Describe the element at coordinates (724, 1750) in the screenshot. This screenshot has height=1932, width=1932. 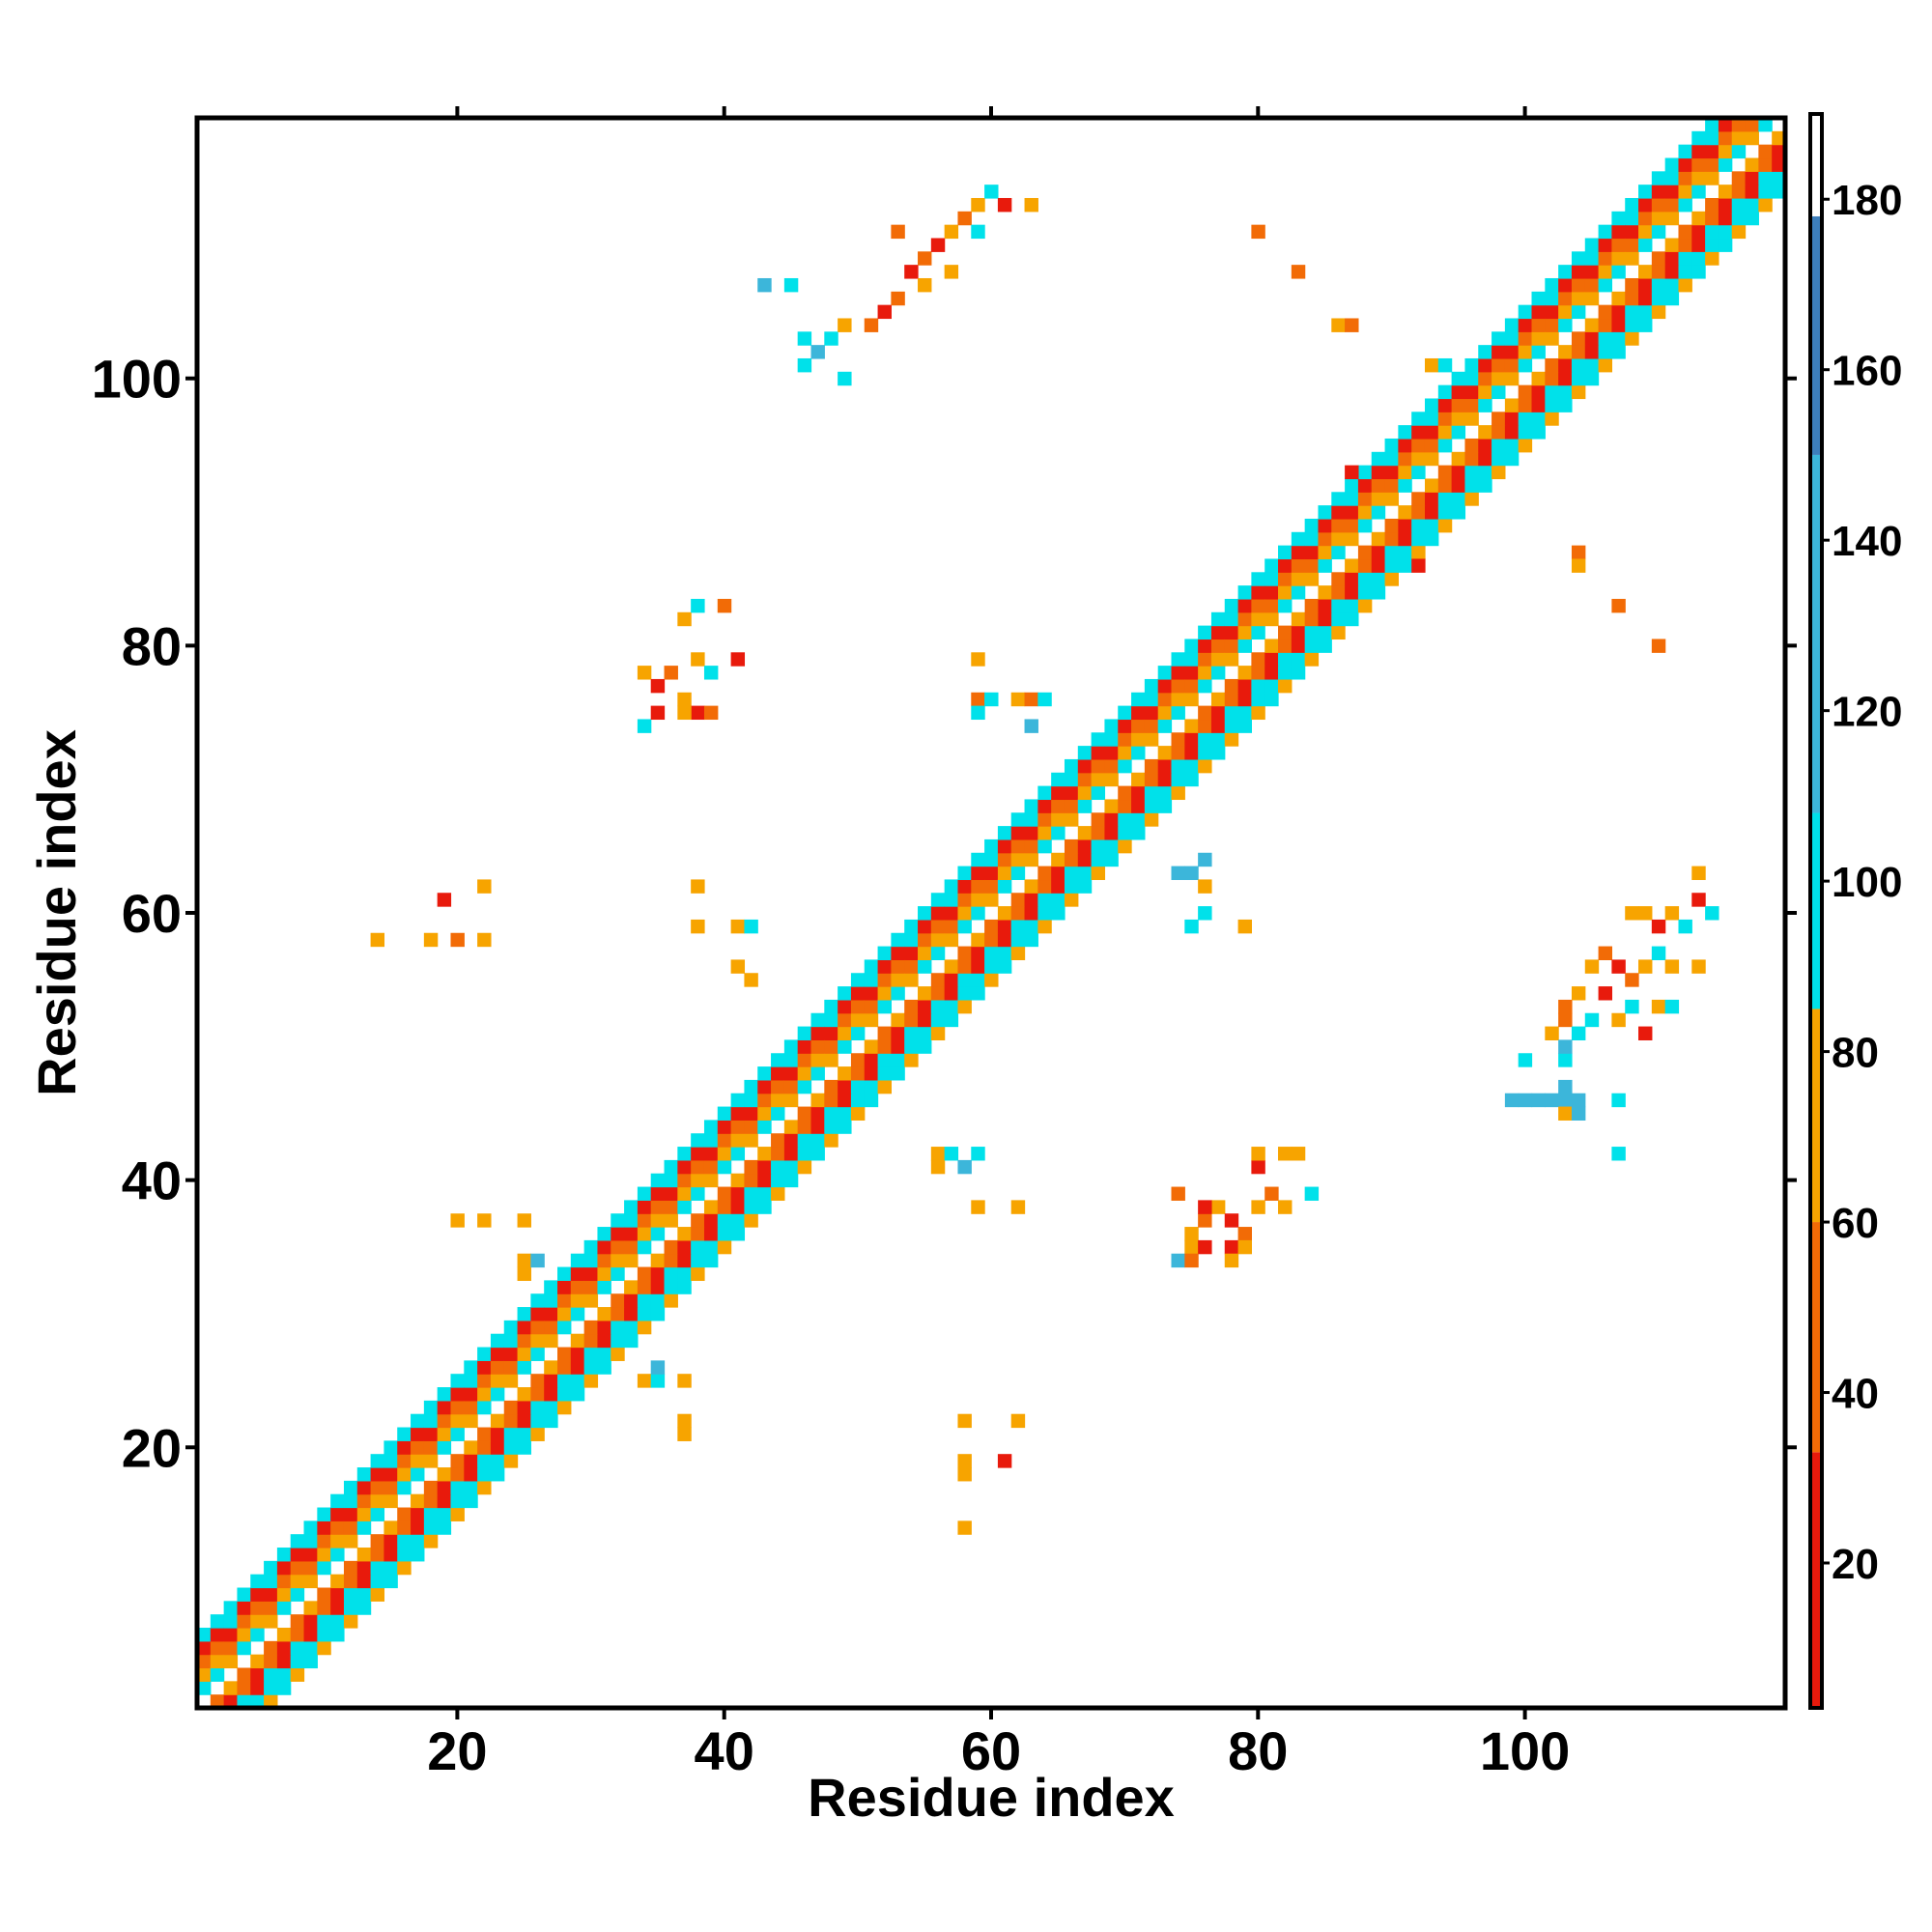
I see `x-tick-label: 40` at that location.